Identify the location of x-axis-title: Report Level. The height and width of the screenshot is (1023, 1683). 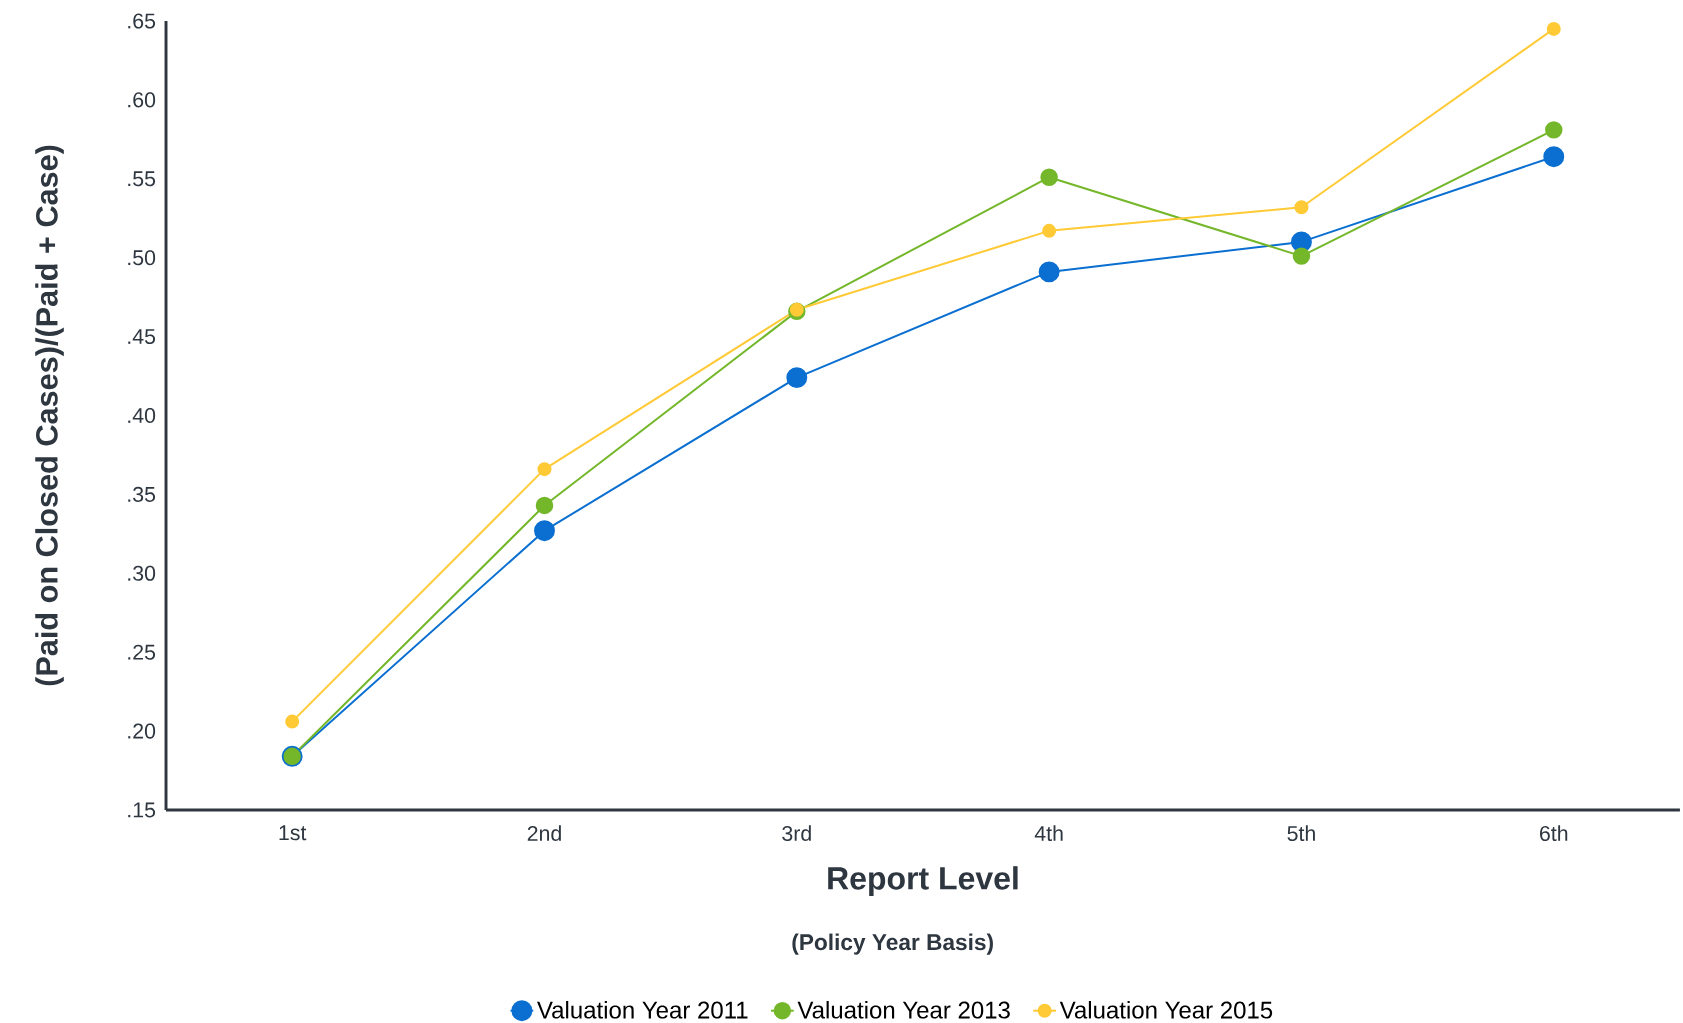
(923, 881).